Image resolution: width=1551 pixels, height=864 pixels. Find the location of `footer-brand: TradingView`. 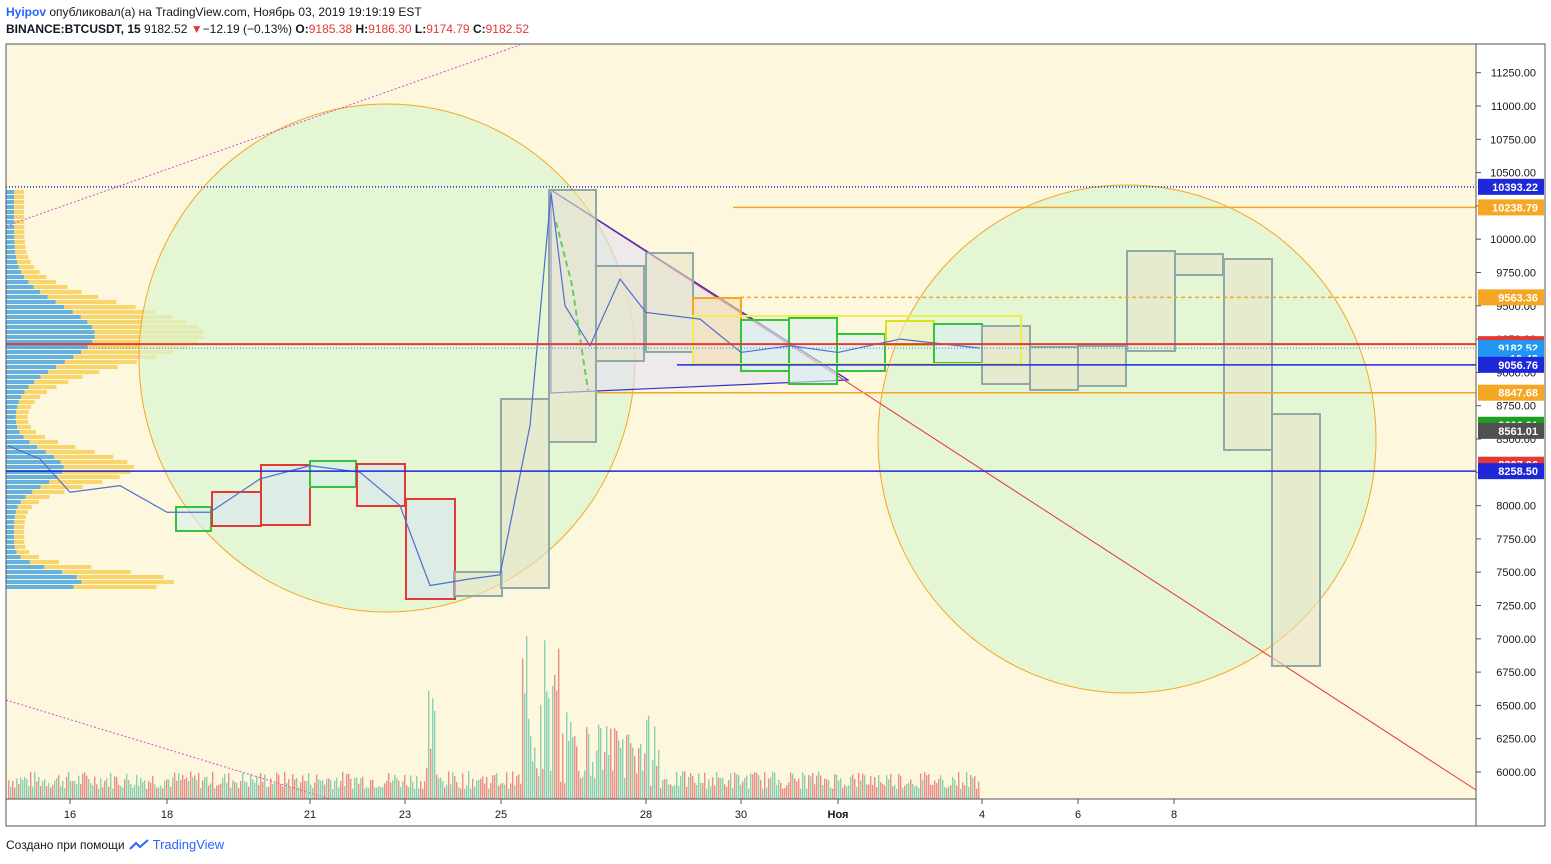

footer-brand: TradingView is located at coordinates (188, 844).